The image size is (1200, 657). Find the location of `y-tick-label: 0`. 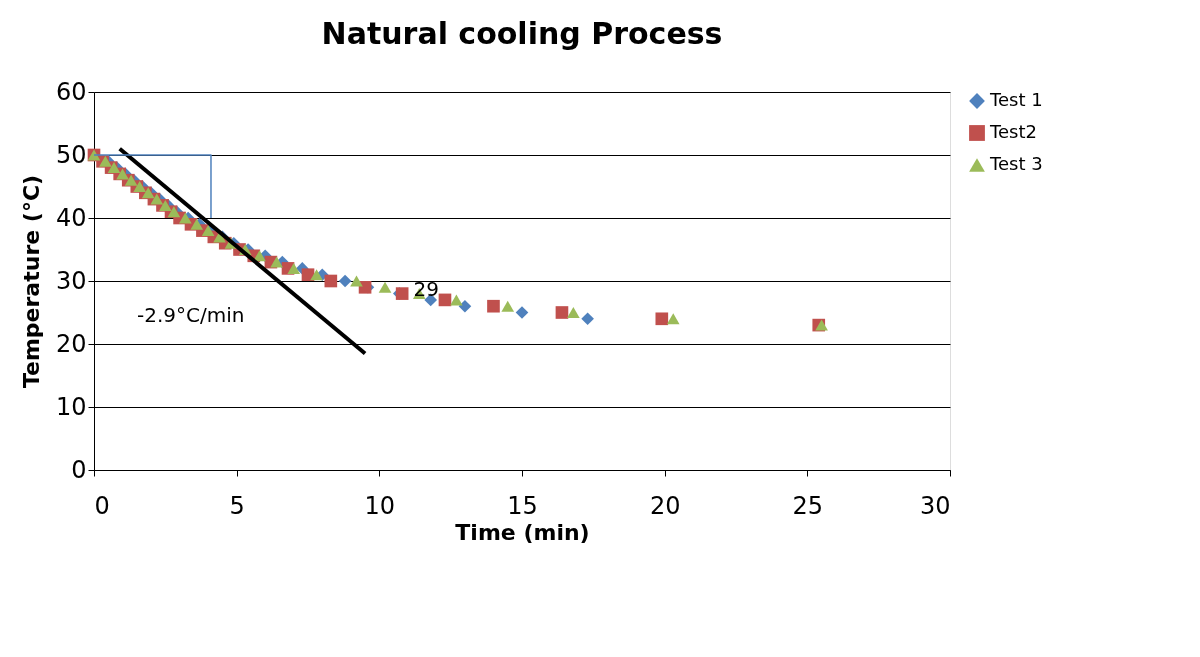

y-tick-label: 0 is located at coordinates (79, 469).